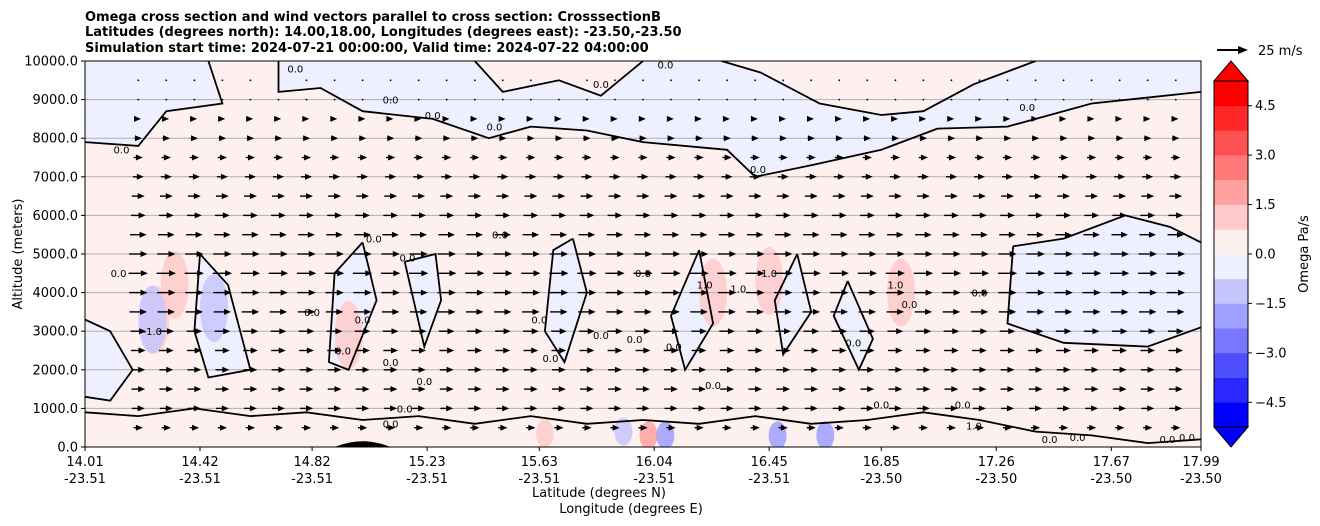 Image resolution: width=1320 pixels, height=526 pixels. I want to click on zero-contour, so click(692, 311).